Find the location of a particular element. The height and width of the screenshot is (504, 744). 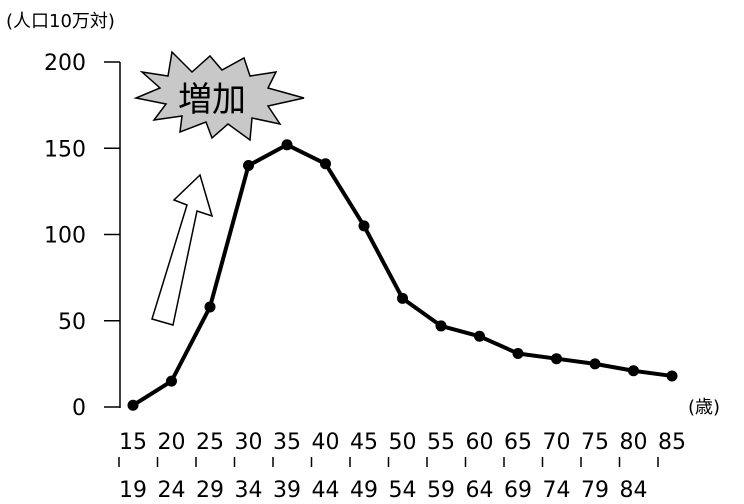

x-tick-label-end-1: 24 is located at coordinates (172, 490).